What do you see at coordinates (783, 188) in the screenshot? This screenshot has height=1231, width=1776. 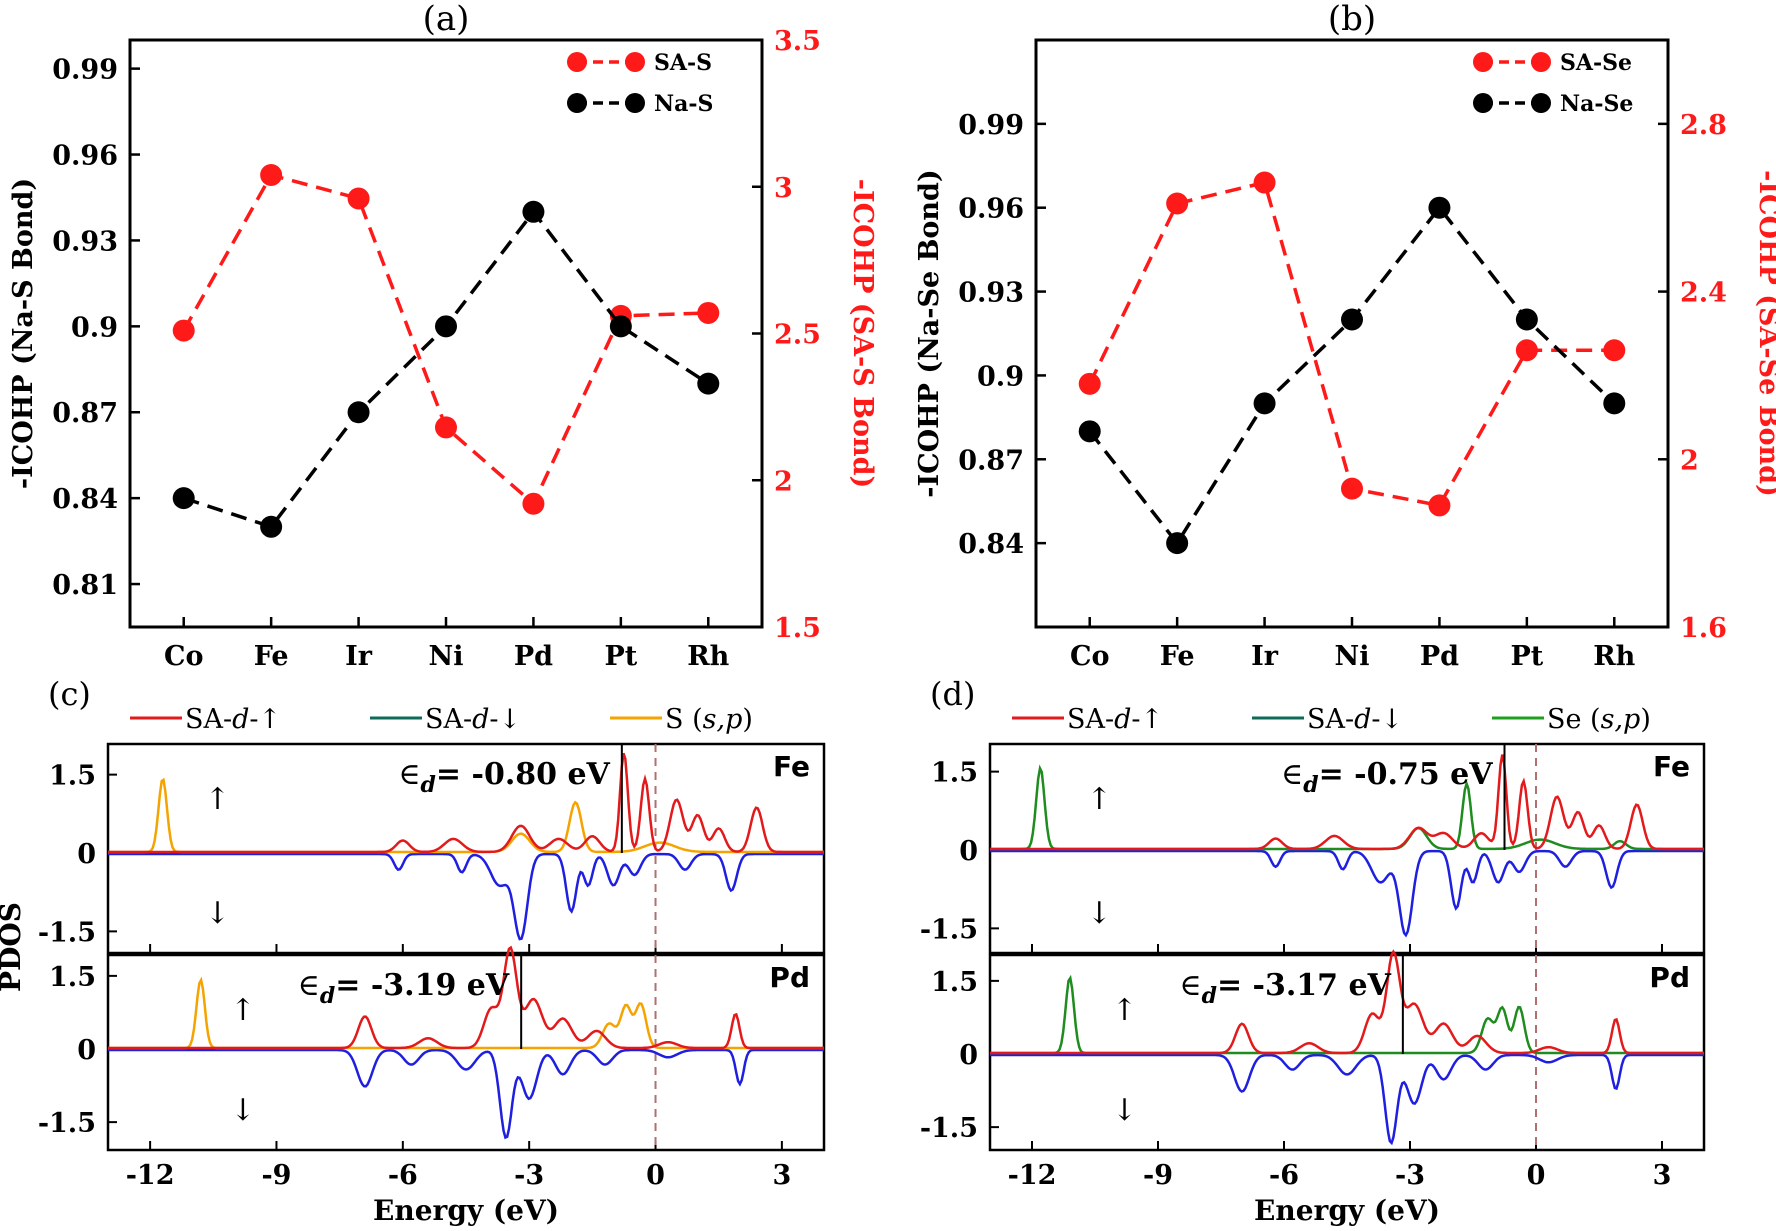 I see `y2-tick-label: 3` at bounding box center [783, 188].